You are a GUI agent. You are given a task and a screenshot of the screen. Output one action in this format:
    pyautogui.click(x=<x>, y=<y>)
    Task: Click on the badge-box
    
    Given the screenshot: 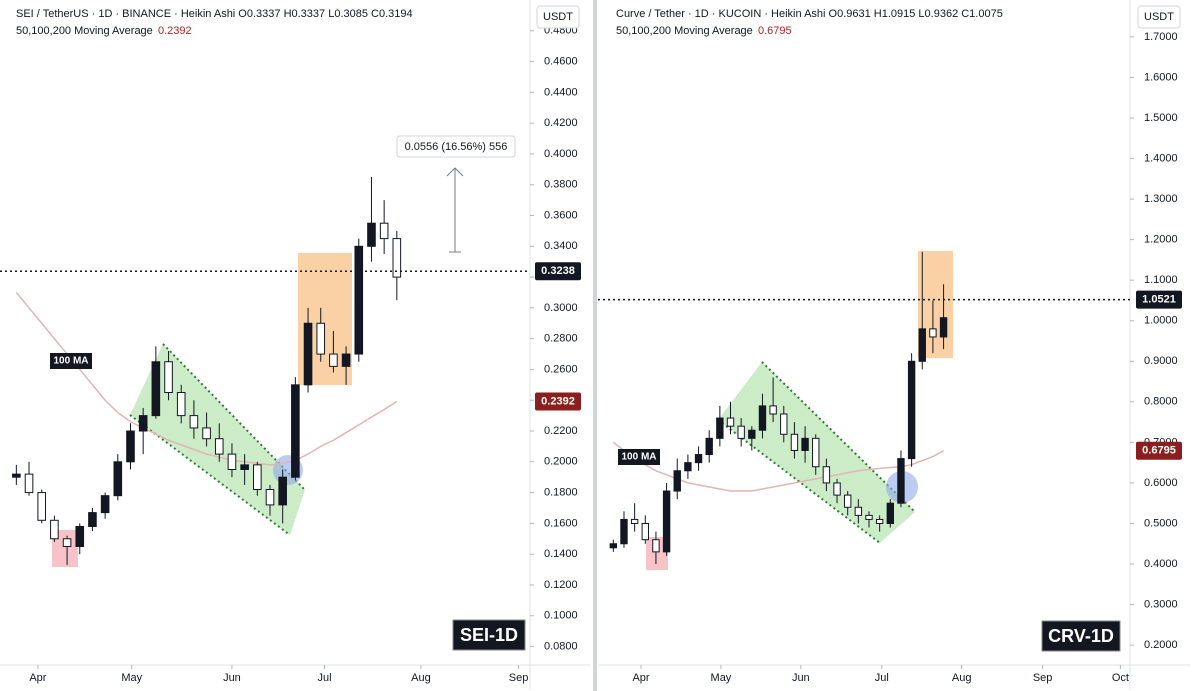 What is the action you would take?
    pyautogui.click(x=1081, y=636)
    